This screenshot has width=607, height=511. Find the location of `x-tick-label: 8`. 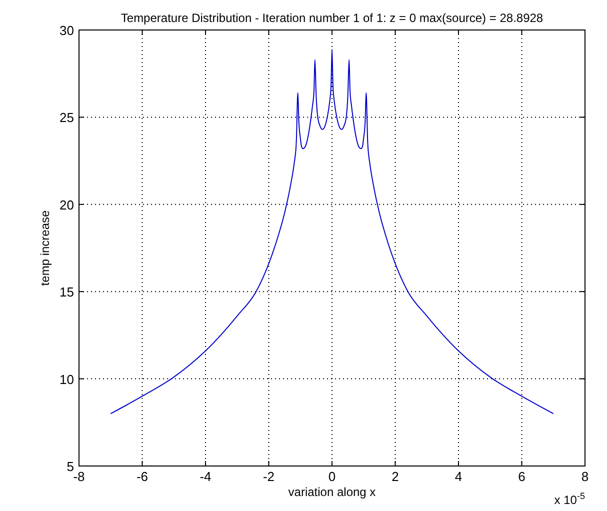

x-tick-label: 8 is located at coordinates (585, 476).